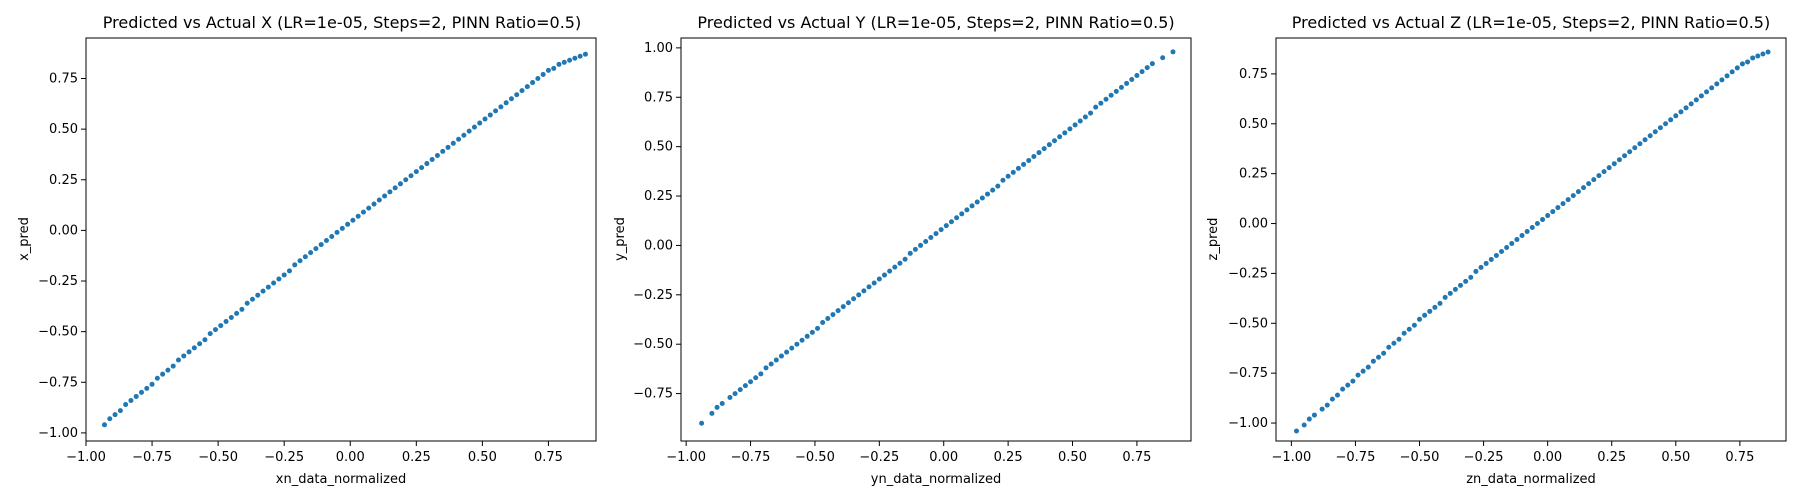 The width and height of the screenshot is (1800, 500). Describe the element at coordinates (658, 245) in the screenshot. I see `subplot-y-y-tick-label: 0.00` at that location.